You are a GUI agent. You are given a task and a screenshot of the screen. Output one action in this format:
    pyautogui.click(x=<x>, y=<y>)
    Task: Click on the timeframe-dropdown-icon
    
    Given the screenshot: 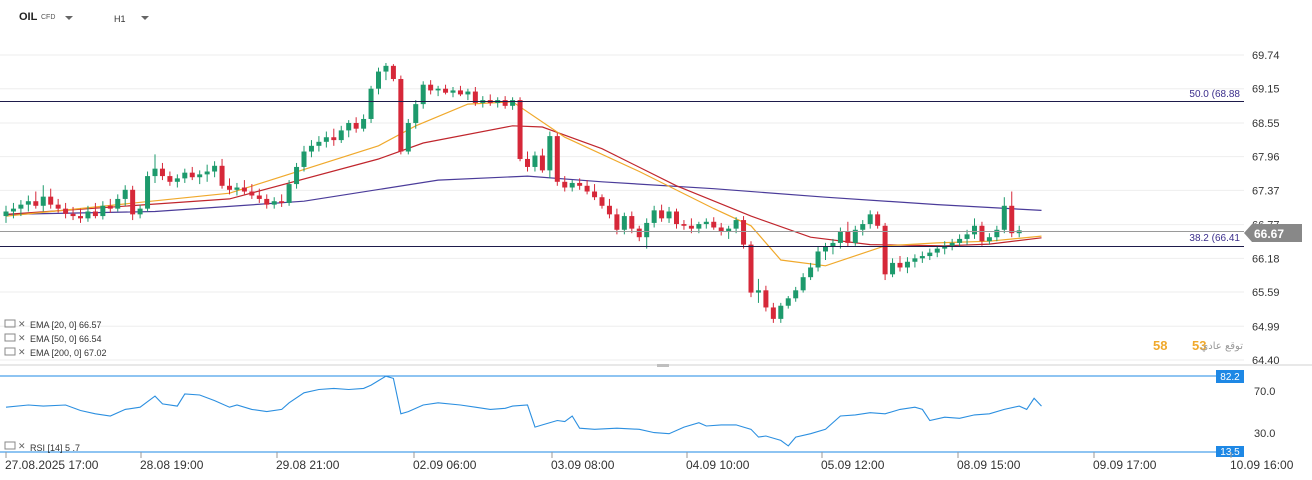 What is the action you would take?
    pyautogui.click(x=145, y=18)
    